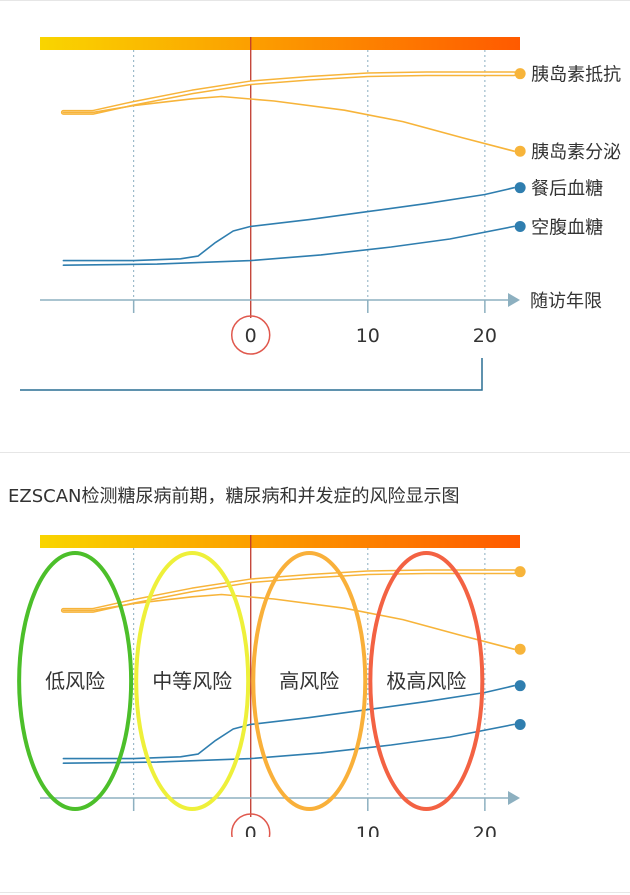  I want to click on legend-label: 餐后血糖, so click(567, 189).